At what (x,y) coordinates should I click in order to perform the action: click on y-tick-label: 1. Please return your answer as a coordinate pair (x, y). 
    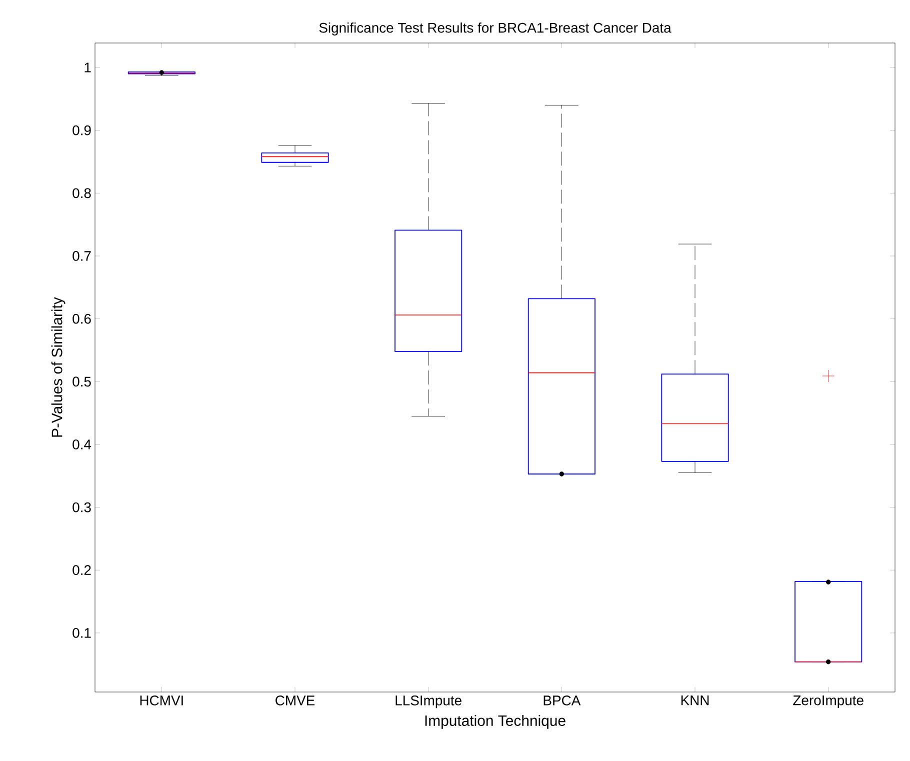
    Looking at the image, I should click on (87, 67).